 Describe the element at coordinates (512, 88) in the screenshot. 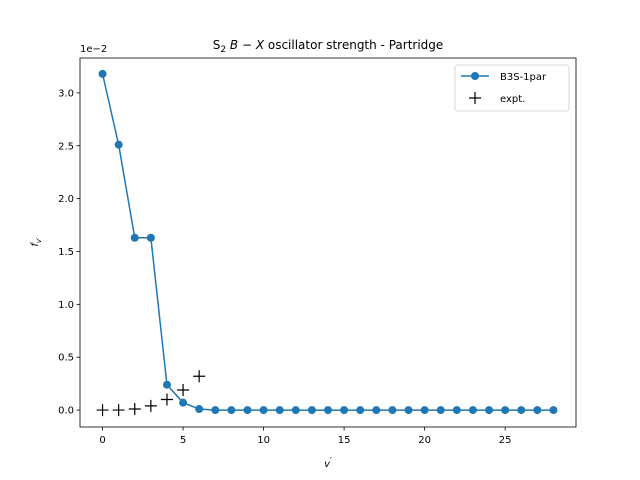

I see `legend: B3S-1par expt.` at that location.